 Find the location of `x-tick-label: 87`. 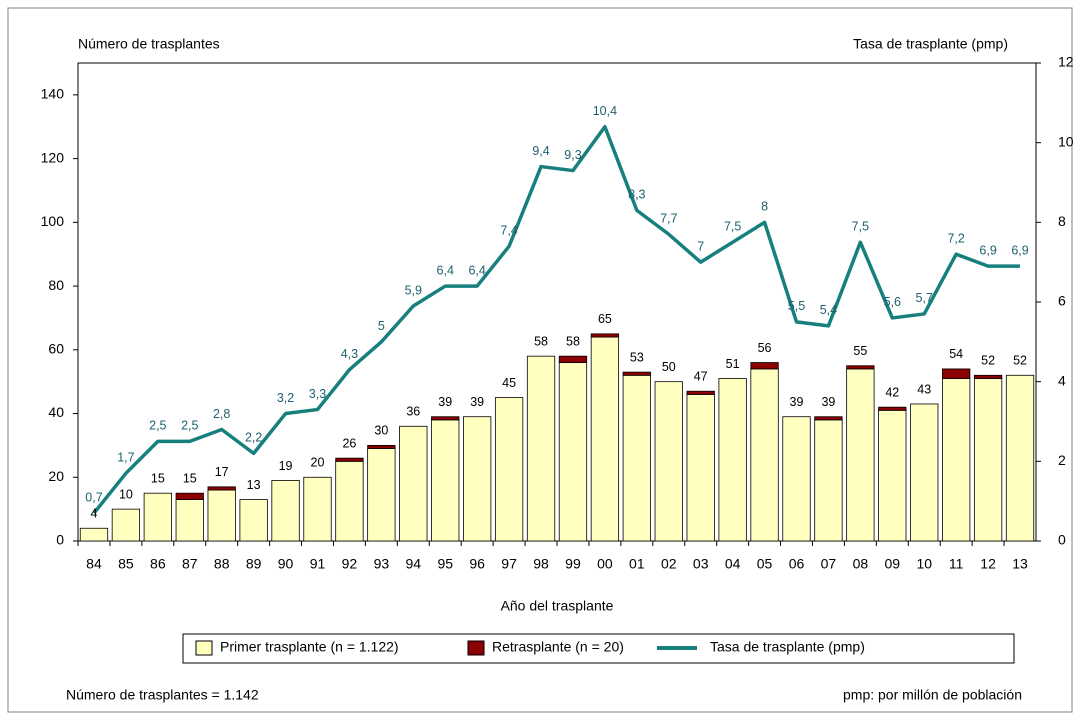

x-tick-label: 87 is located at coordinates (190, 564).